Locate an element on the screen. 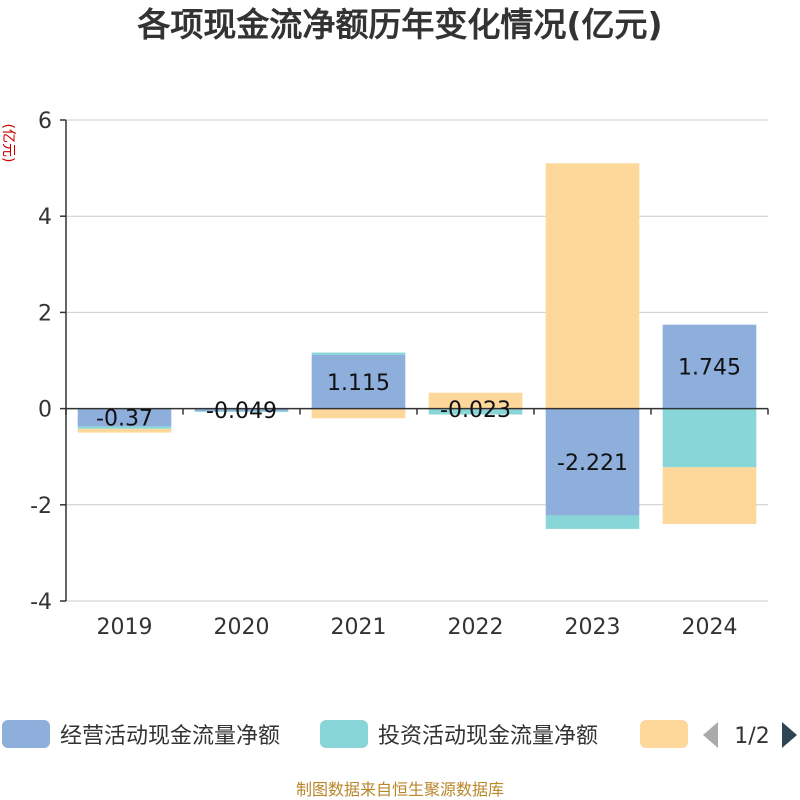 The width and height of the screenshot is (800, 800). data-label-2022: -0.023 is located at coordinates (475, 410).